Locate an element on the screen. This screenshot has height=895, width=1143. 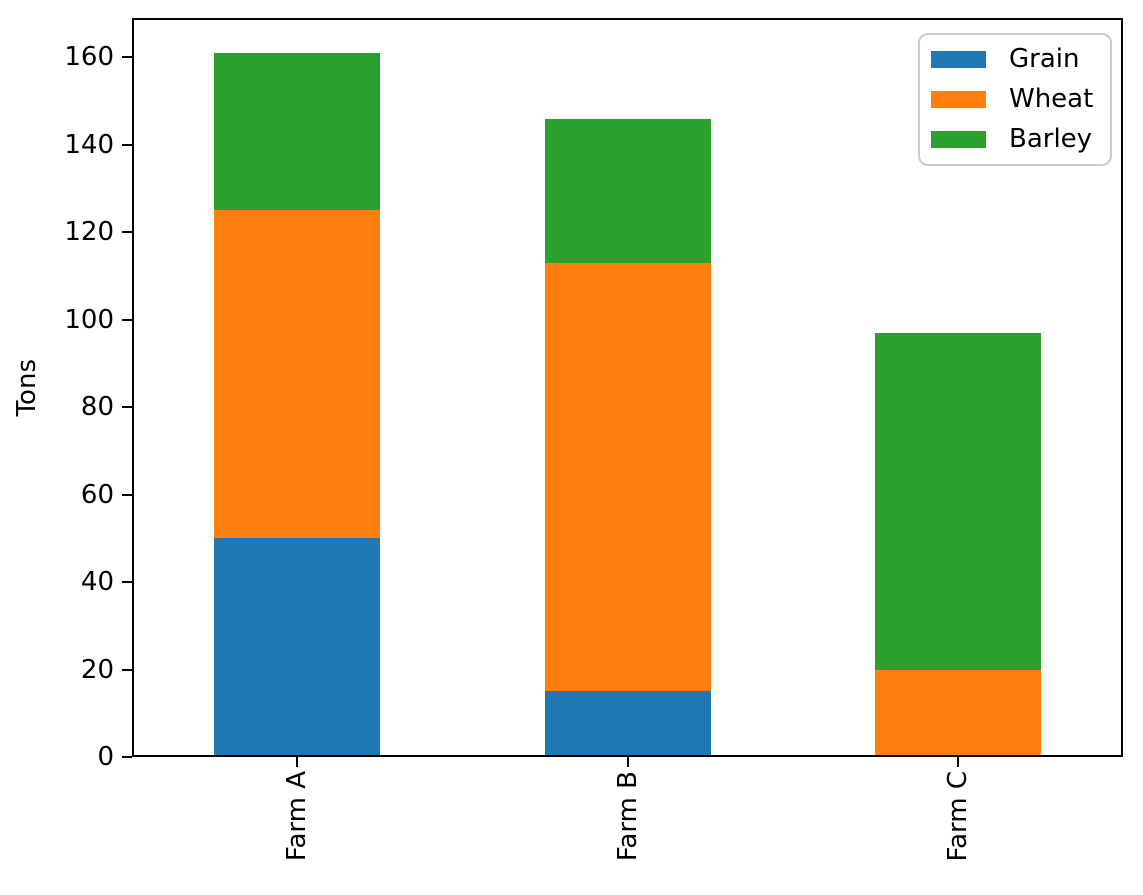
legend-item-barley: Barley is located at coordinates (1013, 139).